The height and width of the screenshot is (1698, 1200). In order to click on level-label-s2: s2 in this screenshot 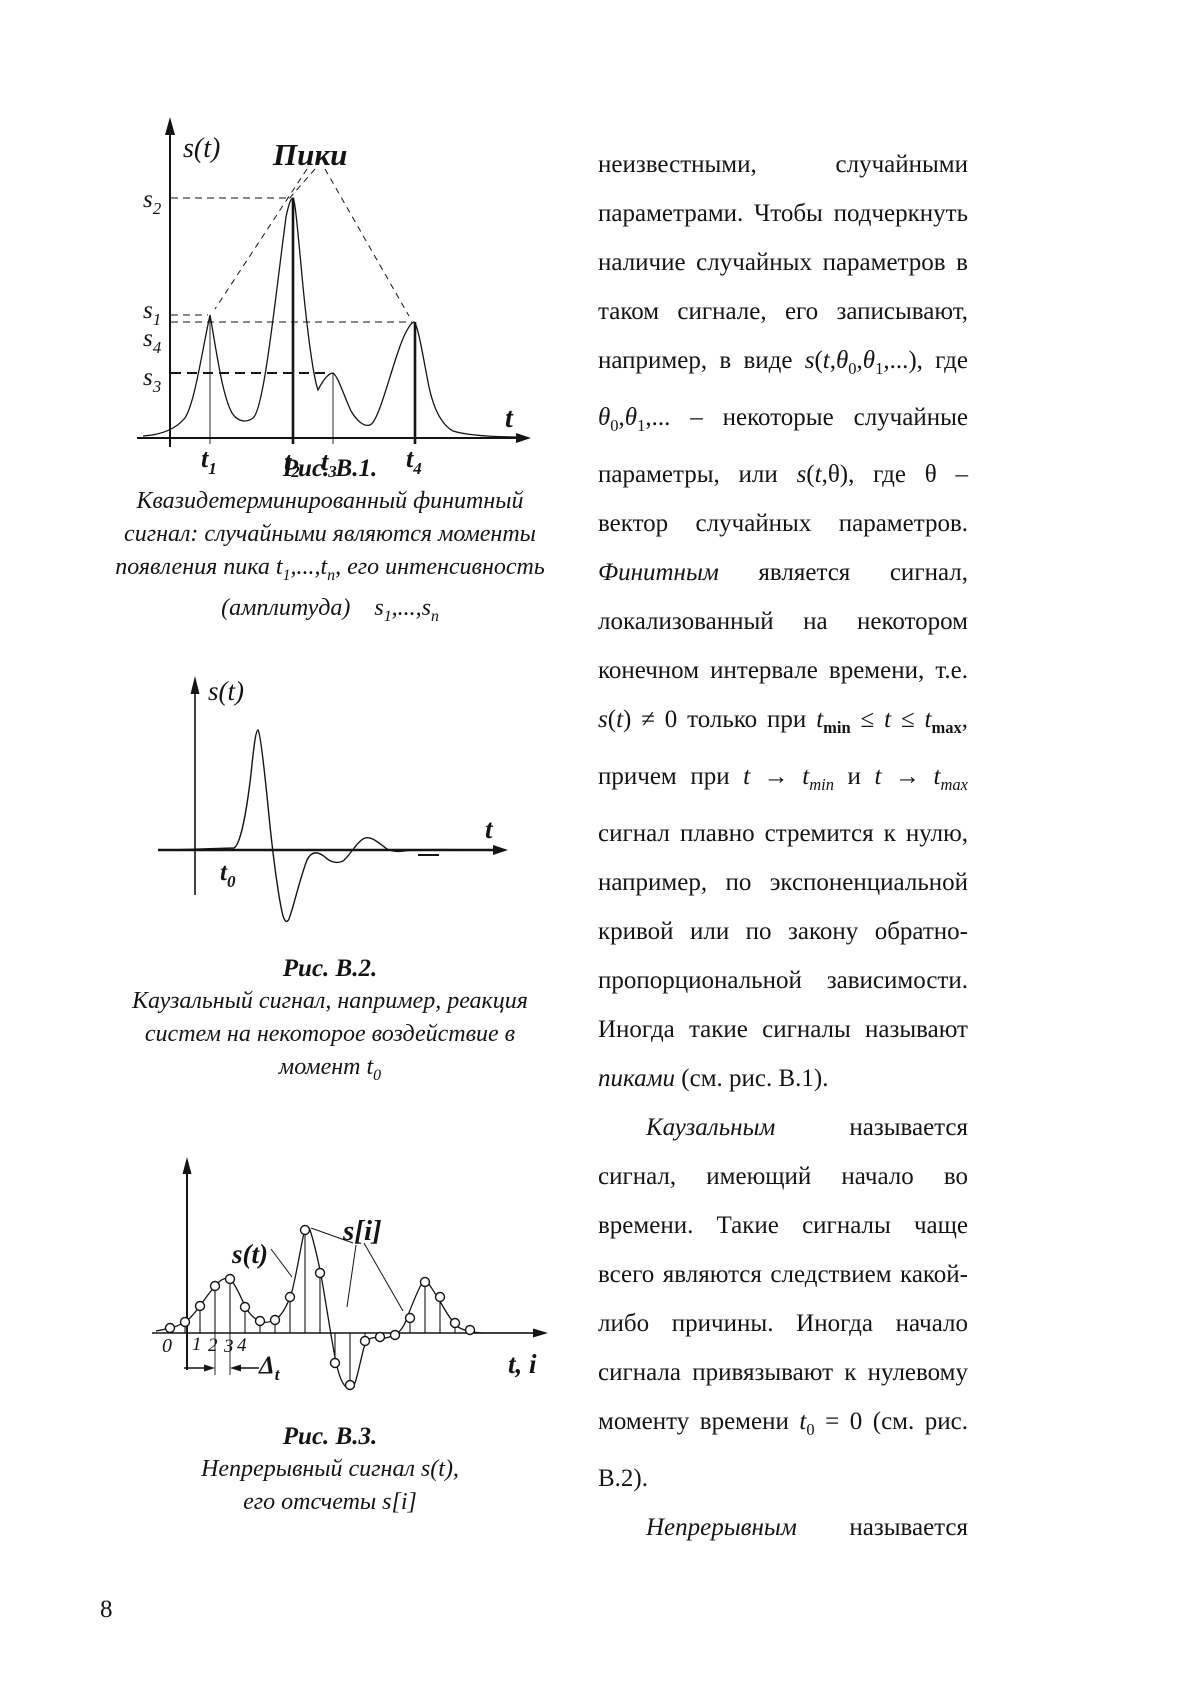, I will do `click(152, 202)`.